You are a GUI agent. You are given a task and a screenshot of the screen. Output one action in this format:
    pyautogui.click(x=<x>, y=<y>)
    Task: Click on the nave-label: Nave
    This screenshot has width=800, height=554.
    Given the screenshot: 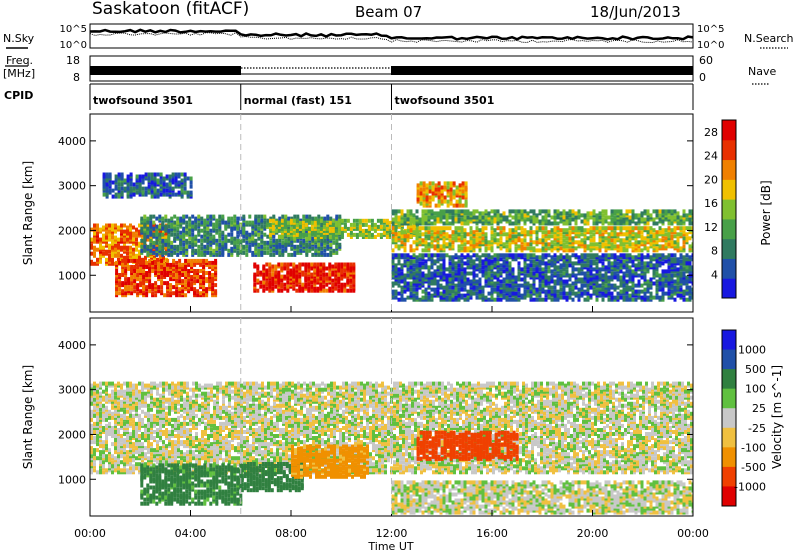 What is the action you would take?
    pyautogui.click(x=762, y=71)
    